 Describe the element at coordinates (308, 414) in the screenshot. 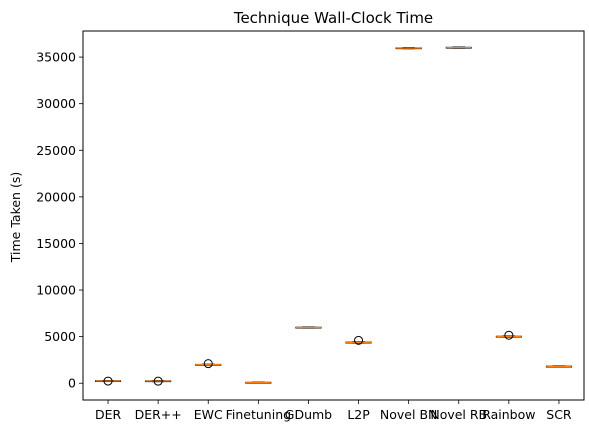

I see `x-tick-label: GDumb` at that location.